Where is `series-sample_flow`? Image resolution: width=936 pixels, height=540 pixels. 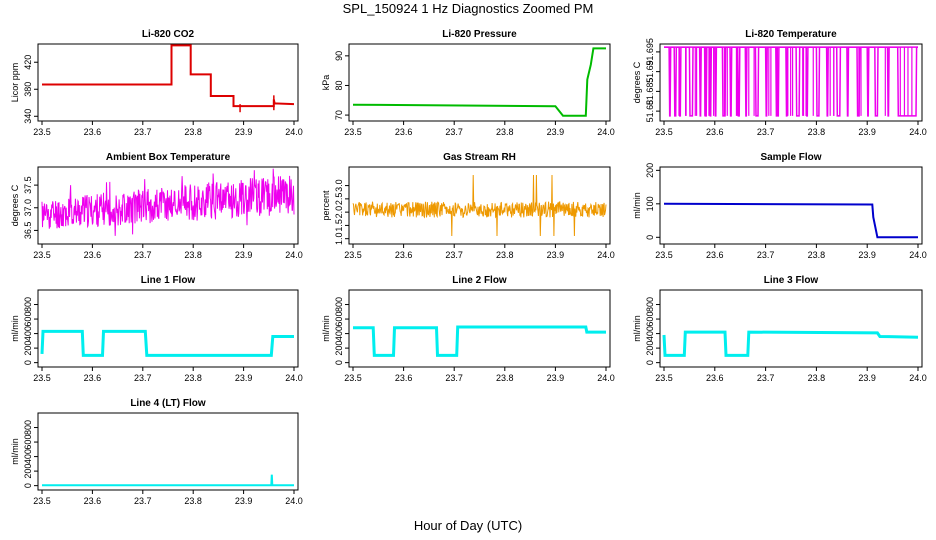
series-sample_flow is located at coordinates (790, 220).